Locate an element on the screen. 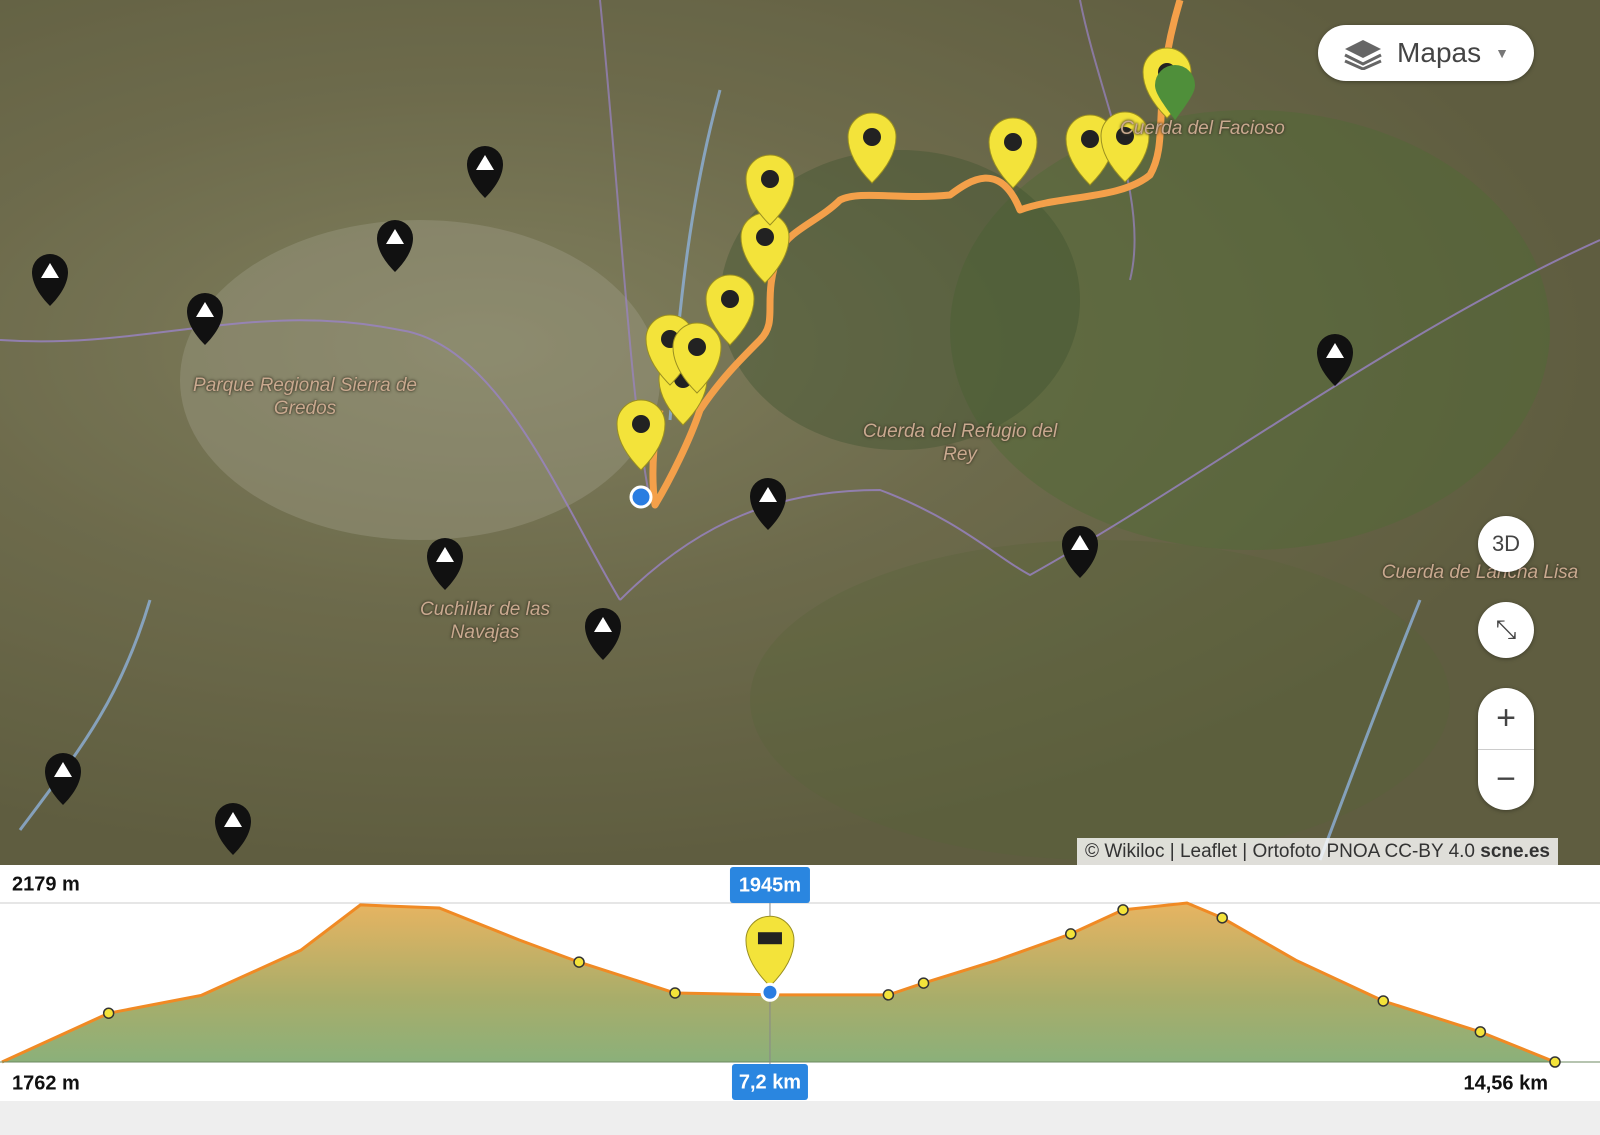 The width and height of the screenshot is (1600, 1135). place-label: Cuerda del Refugio del Rey is located at coordinates (960, 443).